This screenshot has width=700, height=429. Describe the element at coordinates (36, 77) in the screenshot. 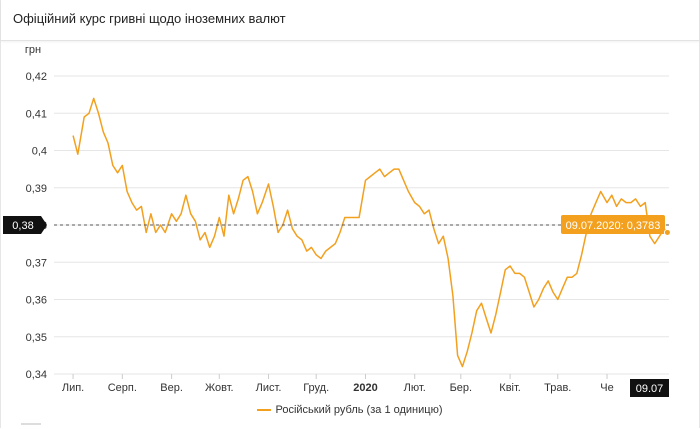

I see `y-tick-label: 0,42` at that location.